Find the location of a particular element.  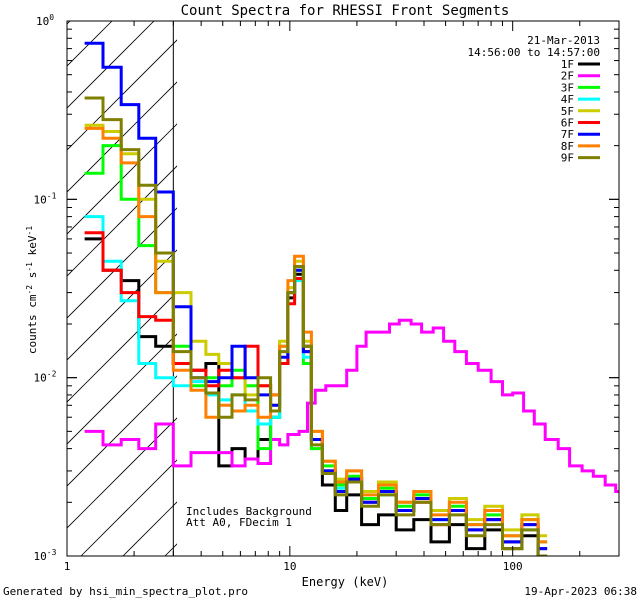

x-tick-label: 10 is located at coordinates (289, 566).